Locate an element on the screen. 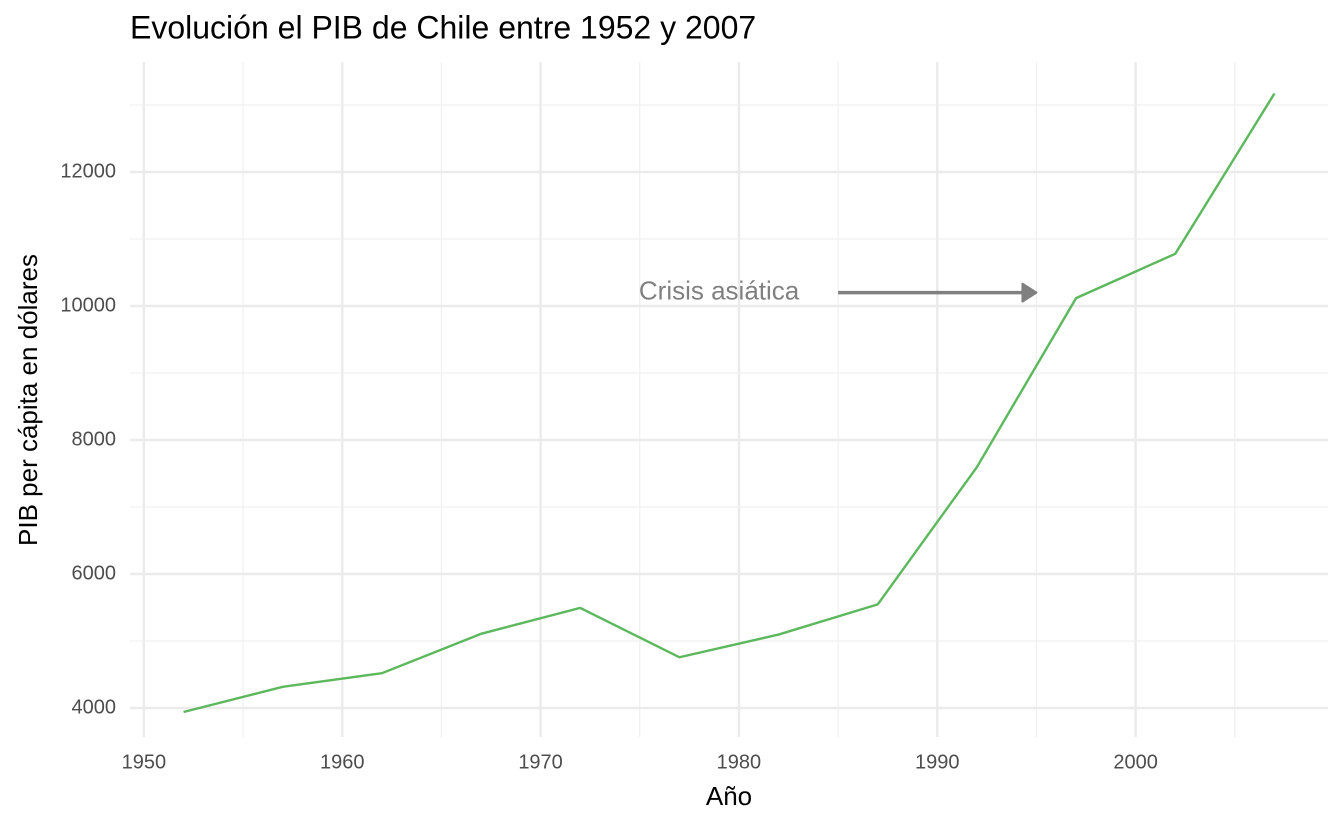 This screenshot has height=830, width=1344. x-axis-label: Año is located at coordinates (729, 796).